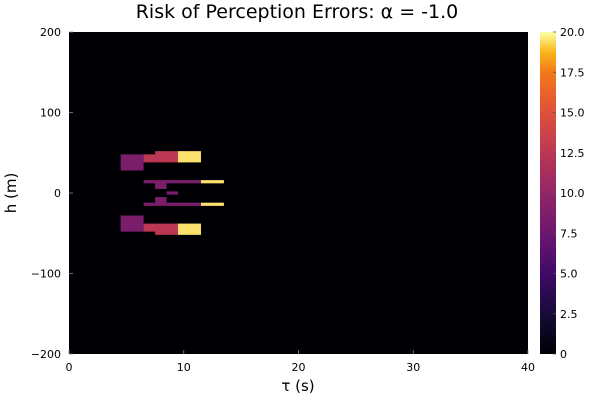 The height and width of the screenshot is (400, 600). What do you see at coordinates (569, 314) in the screenshot?
I see `colorbar-tick-label: 2.5` at bounding box center [569, 314].